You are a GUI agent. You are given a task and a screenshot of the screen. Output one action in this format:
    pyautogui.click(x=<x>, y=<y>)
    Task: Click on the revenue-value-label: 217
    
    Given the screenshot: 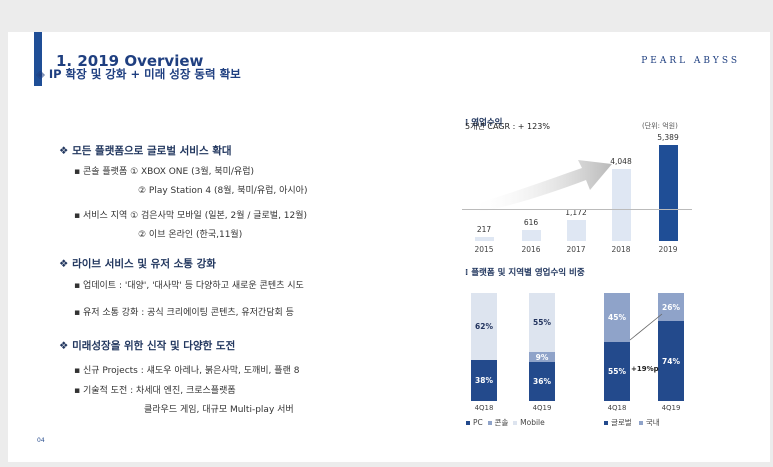 What is the action you would take?
    pyautogui.click(x=484, y=230)
    